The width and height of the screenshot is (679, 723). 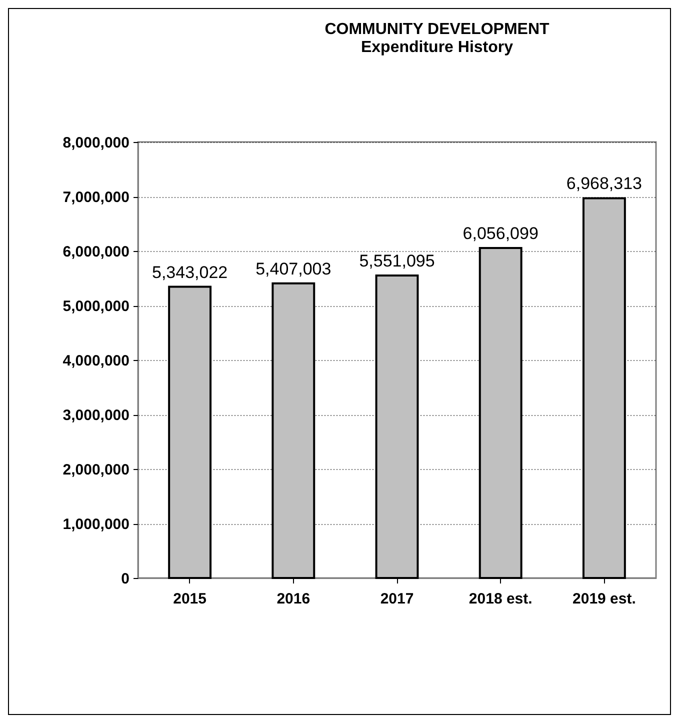 What do you see at coordinates (500, 233) in the screenshot?
I see `data-label: 6,056,099` at bounding box center [500, 233].